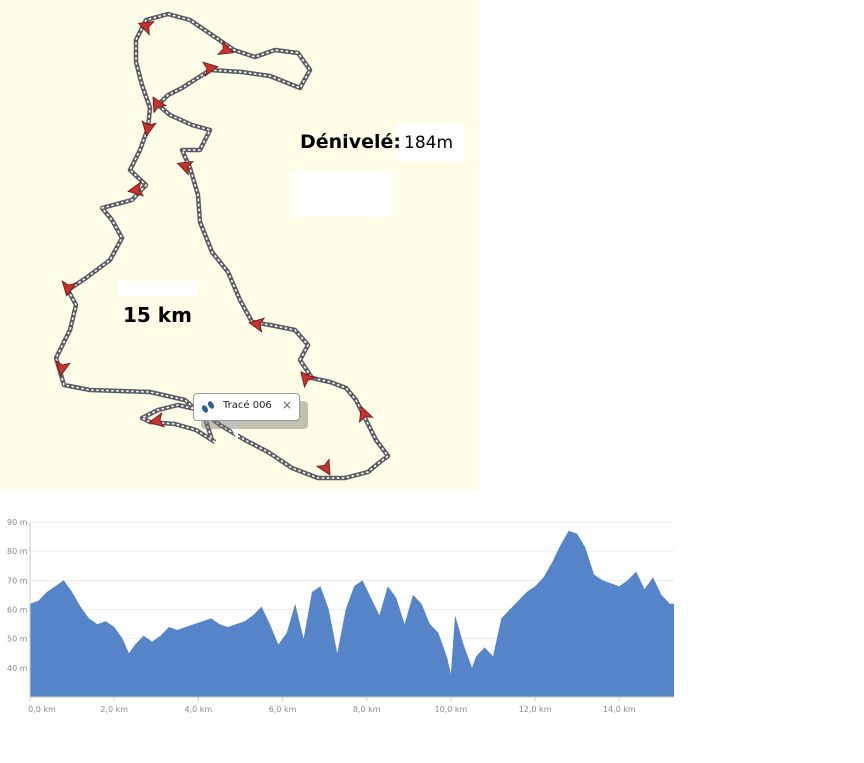 The width and height of the screenshot is (864, 763). I want to click on y-tick-label: 80 m, so click(17, 551).